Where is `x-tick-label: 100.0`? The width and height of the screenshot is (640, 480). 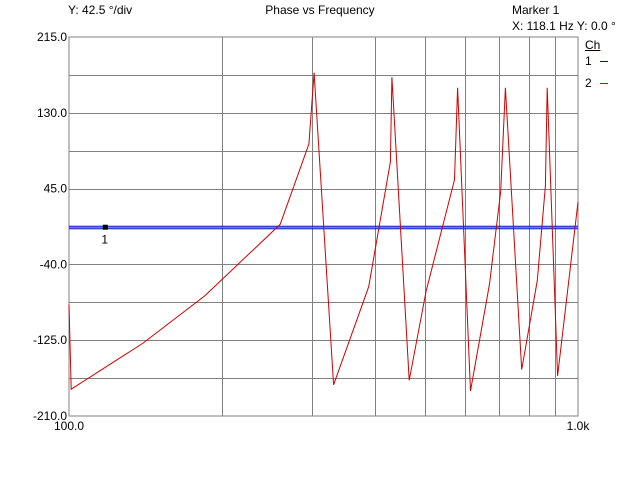 x-tick-label: 100.0 is located at coordinates (69, 426).